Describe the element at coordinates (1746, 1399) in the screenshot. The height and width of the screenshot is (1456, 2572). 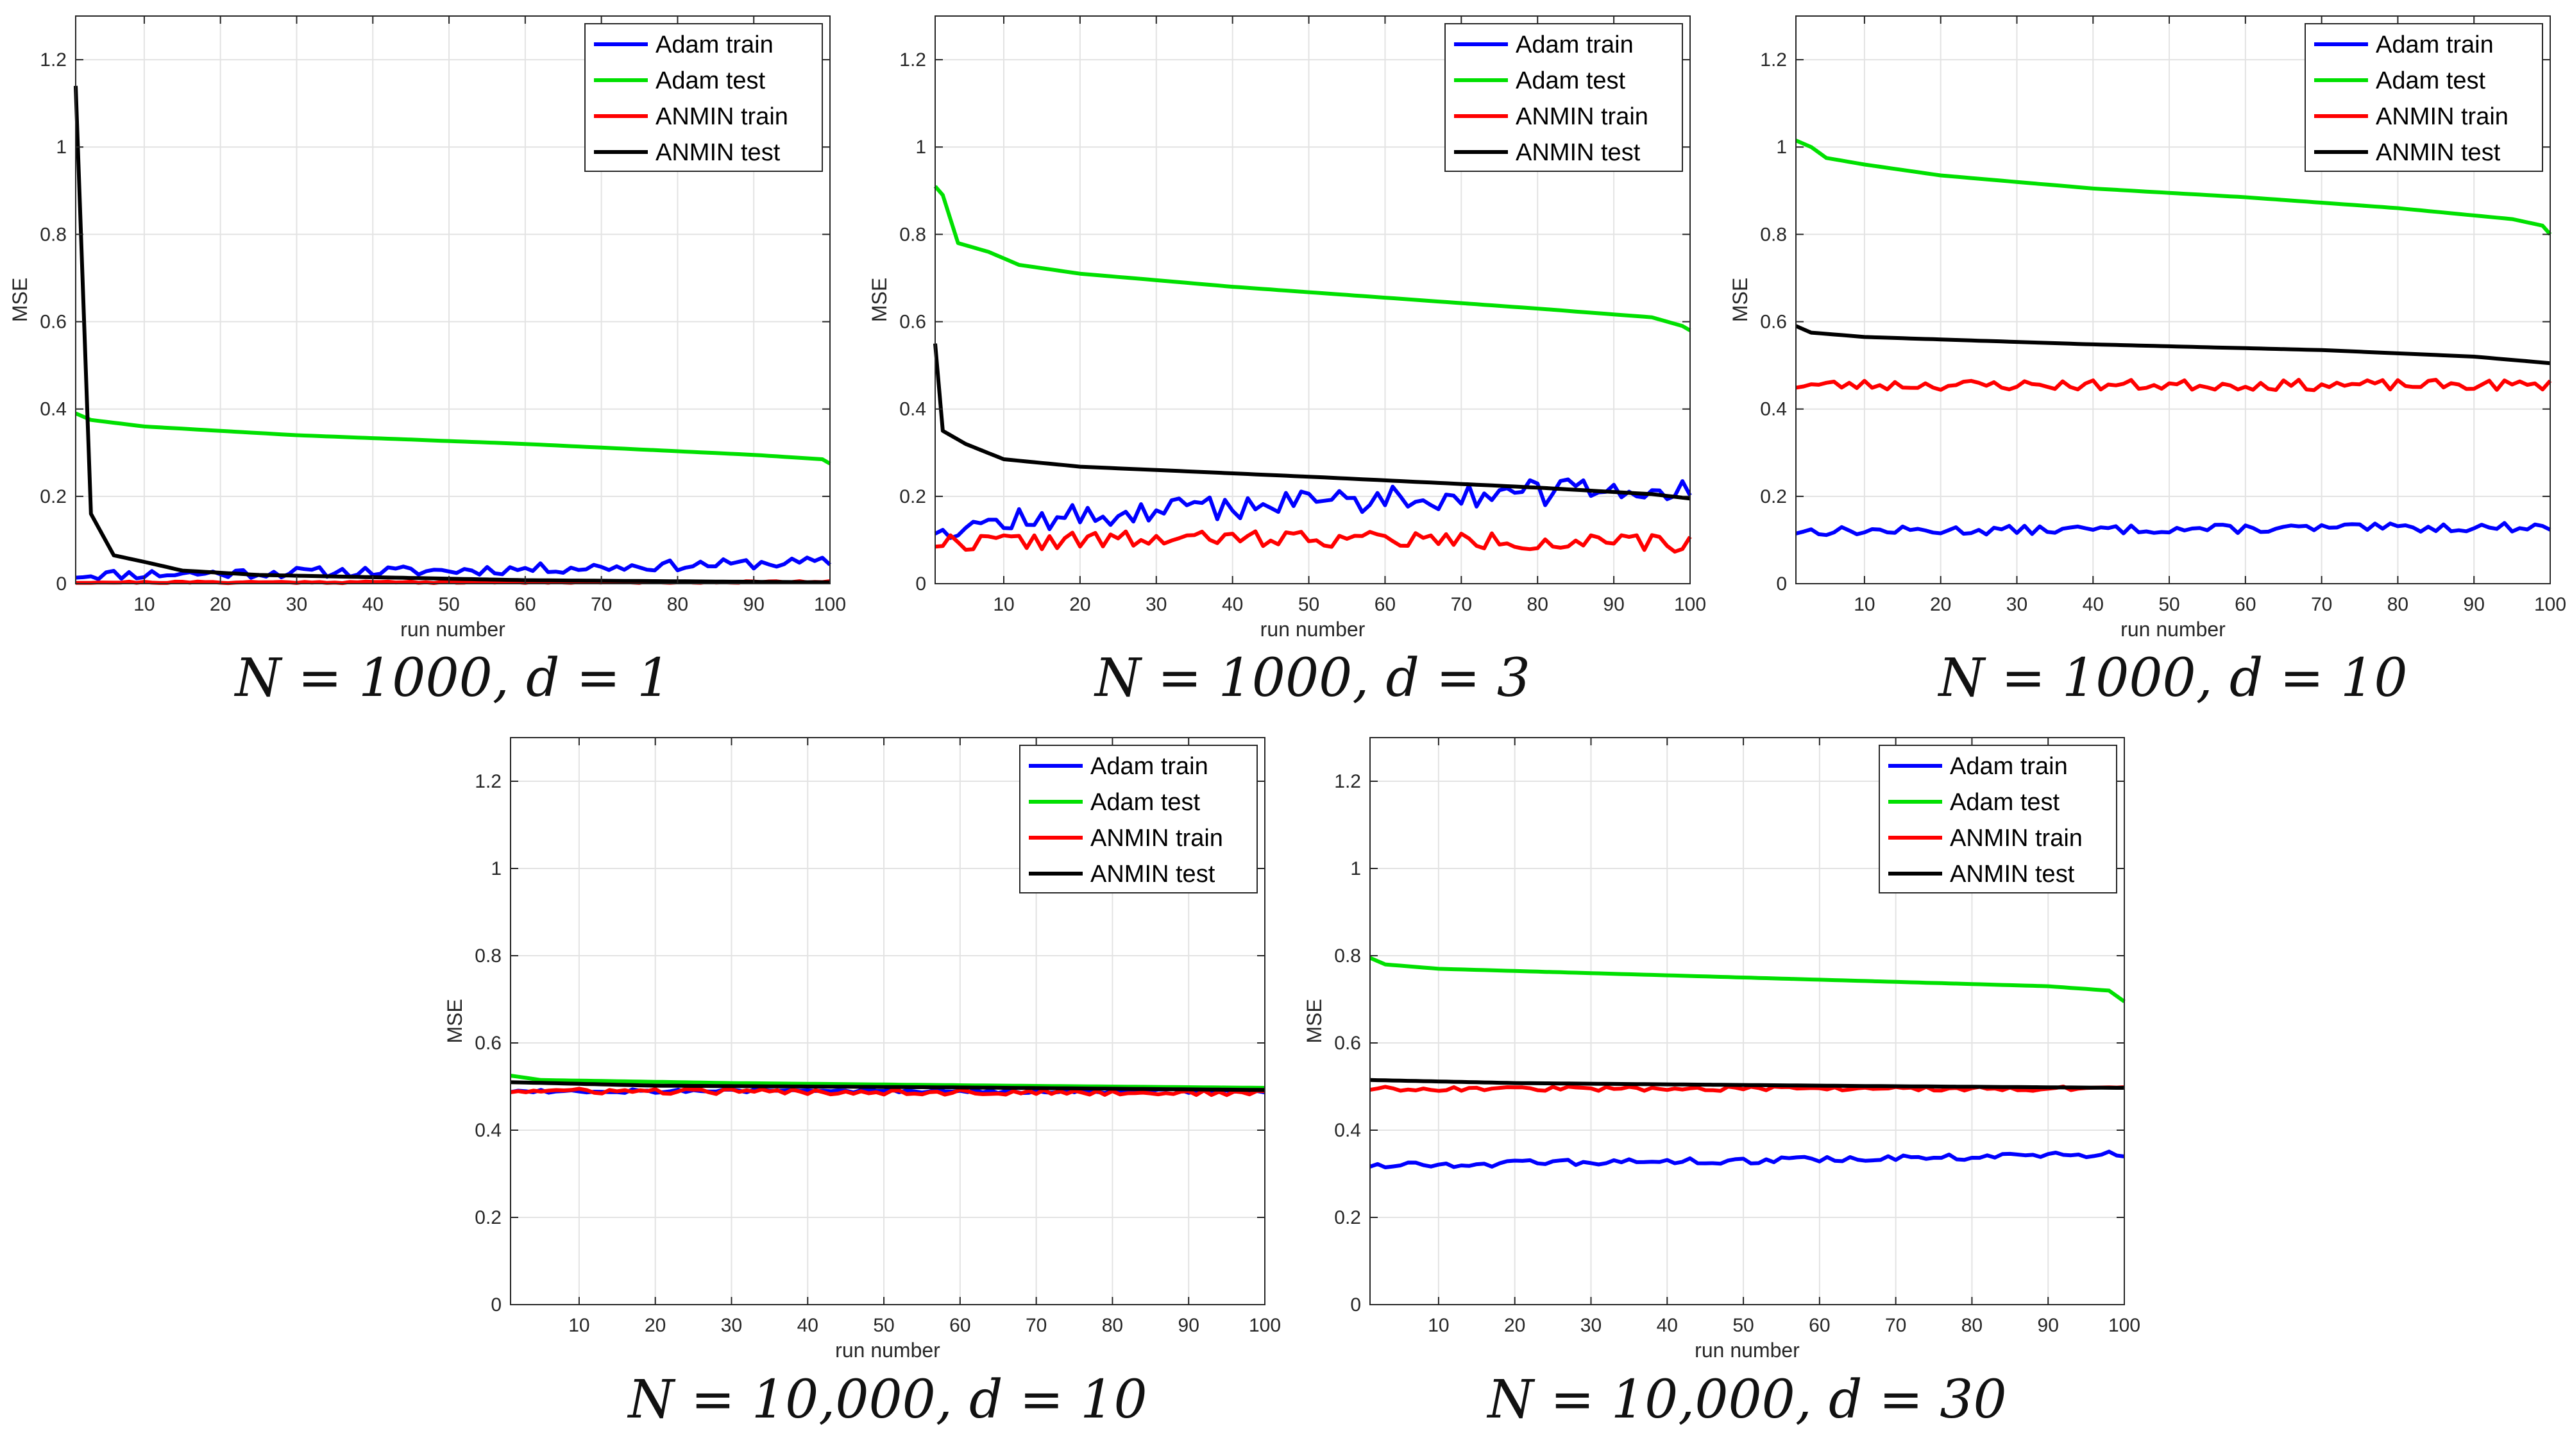
I see `panel-caption: N = 10,000, d = 30` at that location.